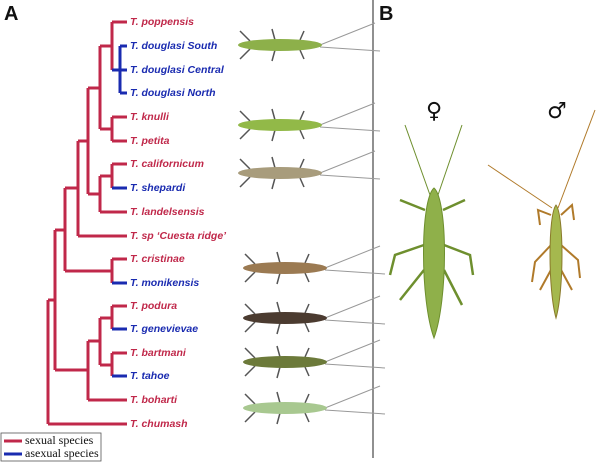 The height and width of the screenshot is (464, 600). Describe the element at coordinates (173, 93) in the screenshot. I see `taxon-label: T. douglasi North` at that location.